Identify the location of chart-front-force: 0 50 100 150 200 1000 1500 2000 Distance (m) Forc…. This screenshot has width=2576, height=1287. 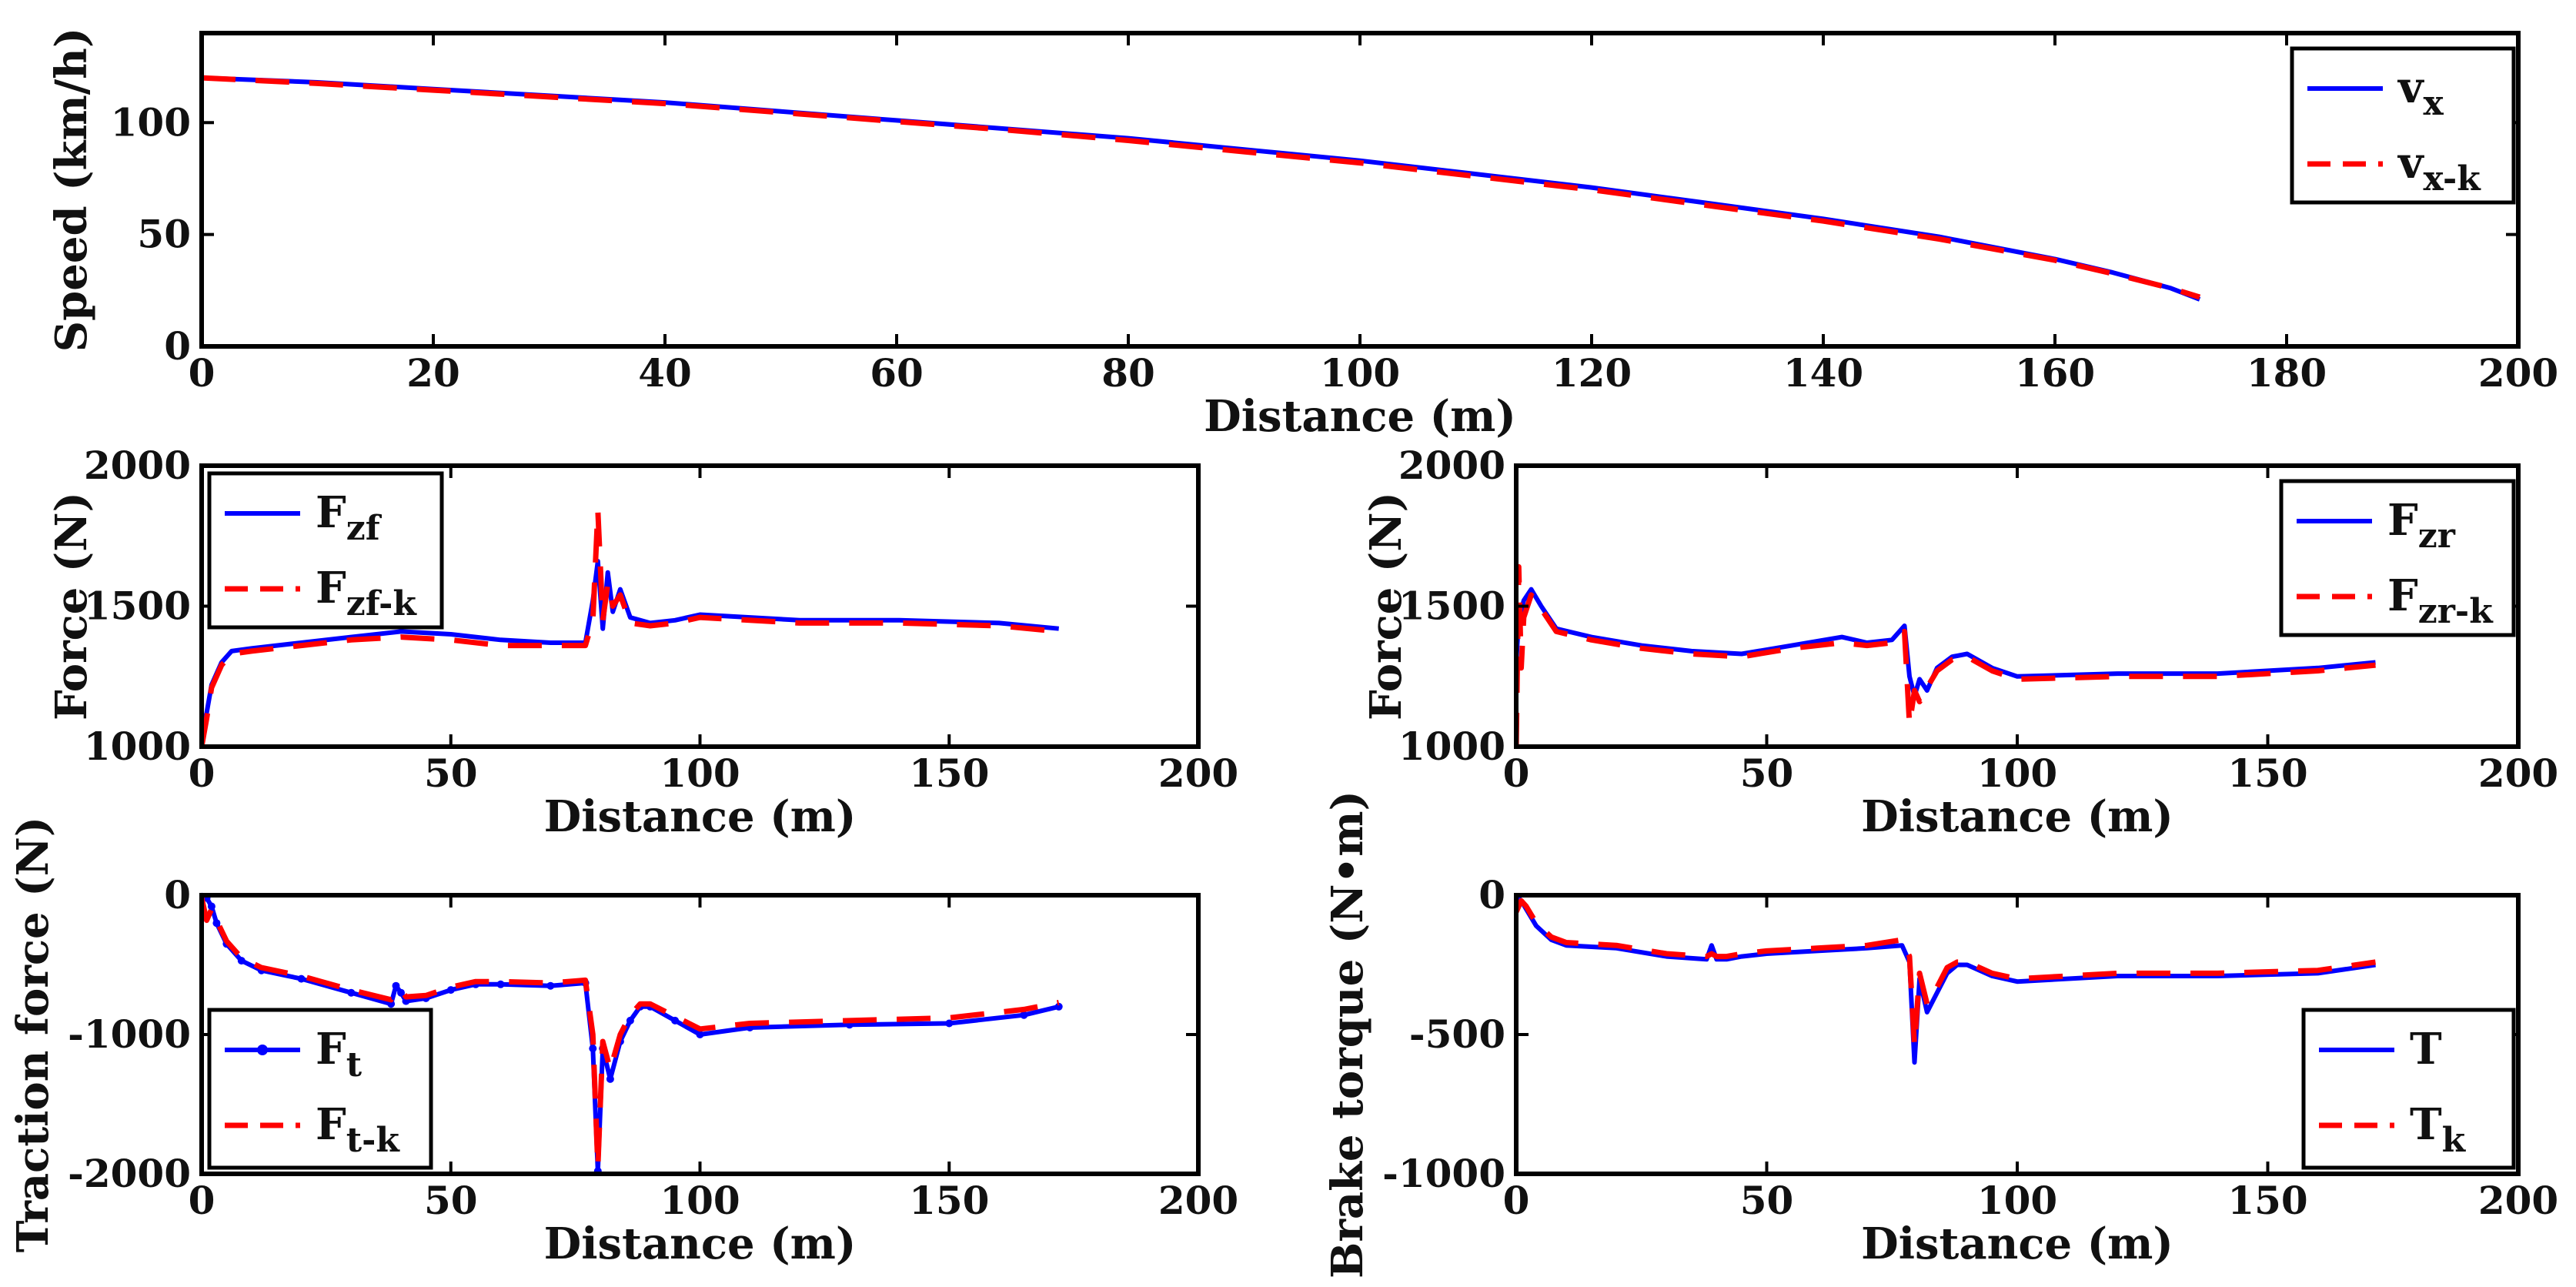
(642, 642).